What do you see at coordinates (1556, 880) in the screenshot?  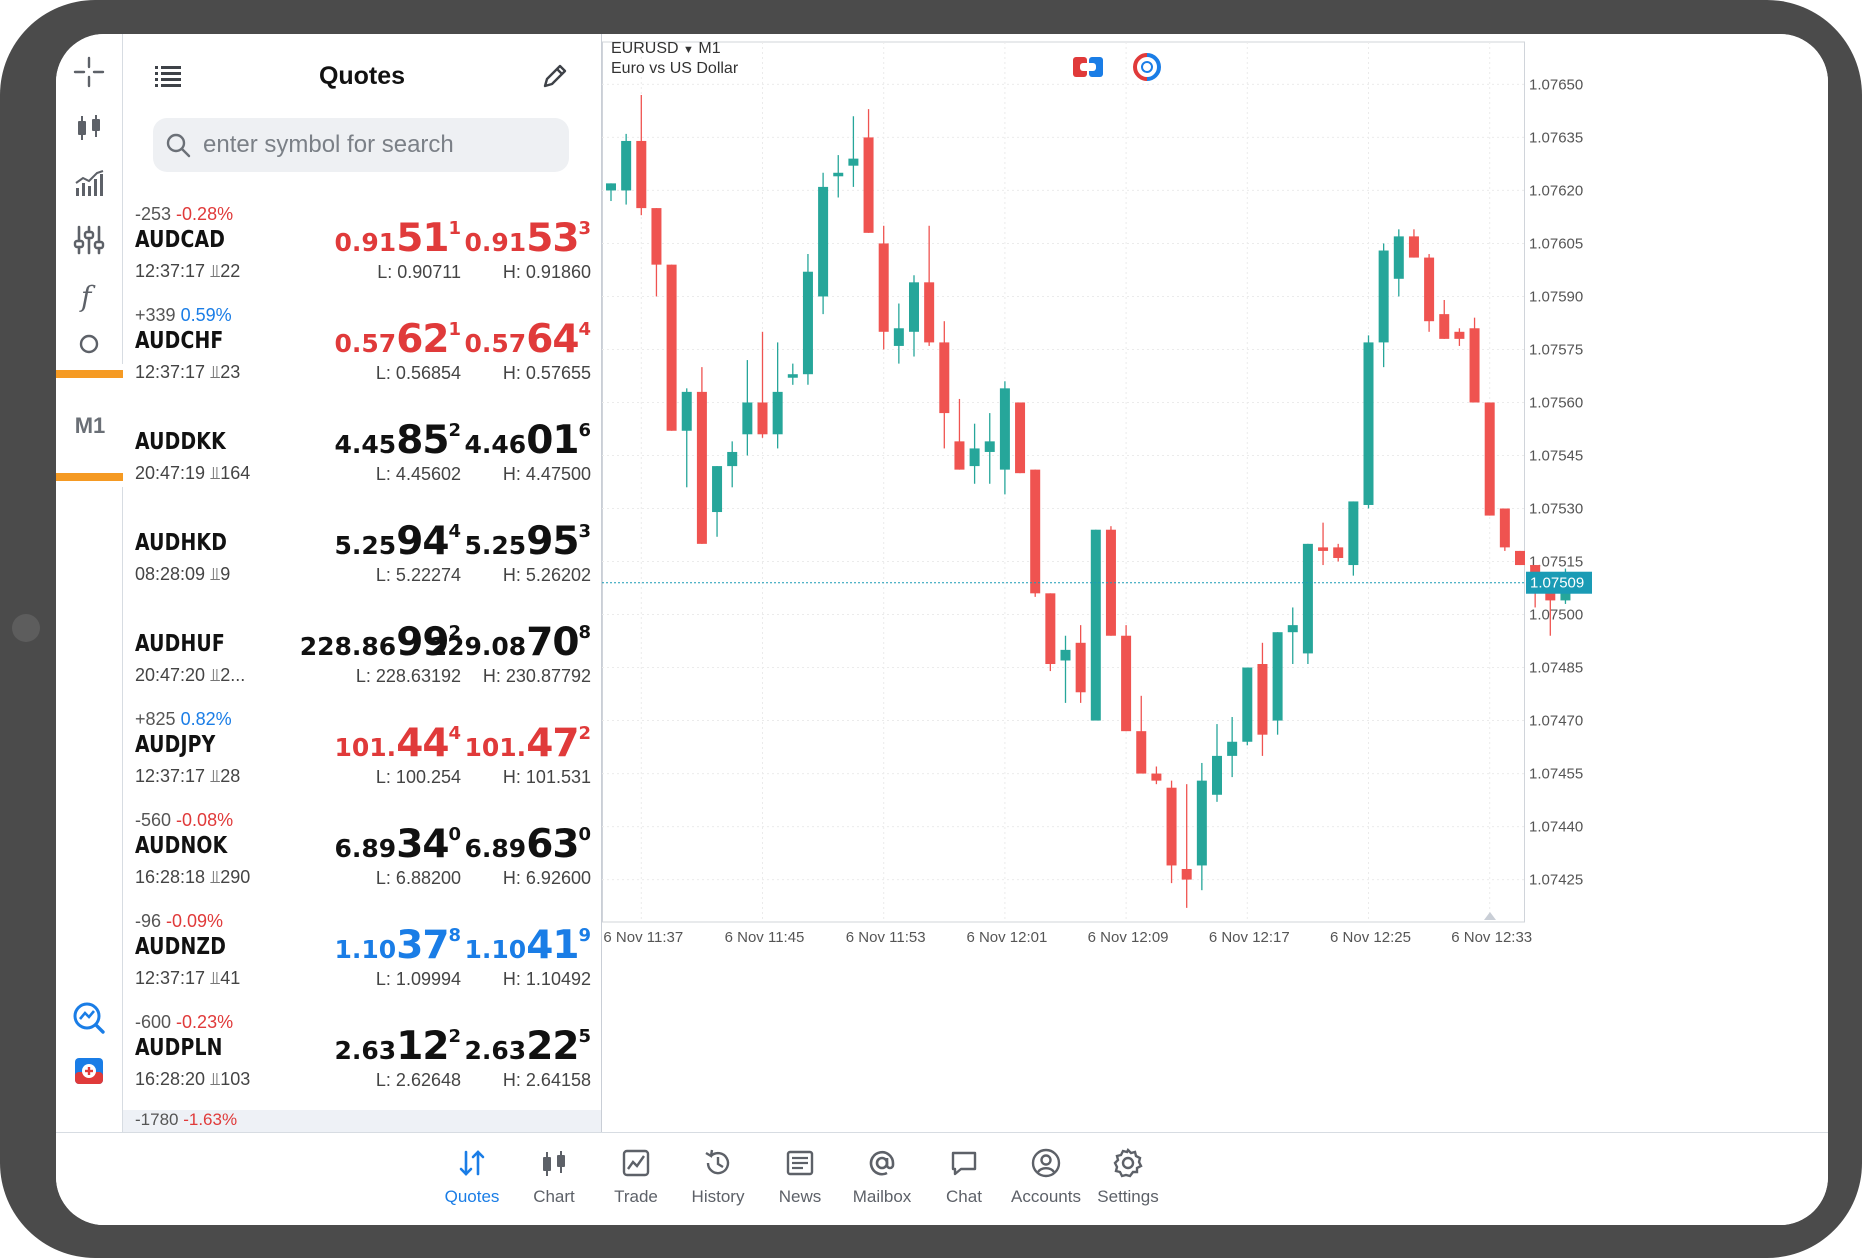 I see `y-tick-label: 1.07425` at bounding box center [1556, 880].